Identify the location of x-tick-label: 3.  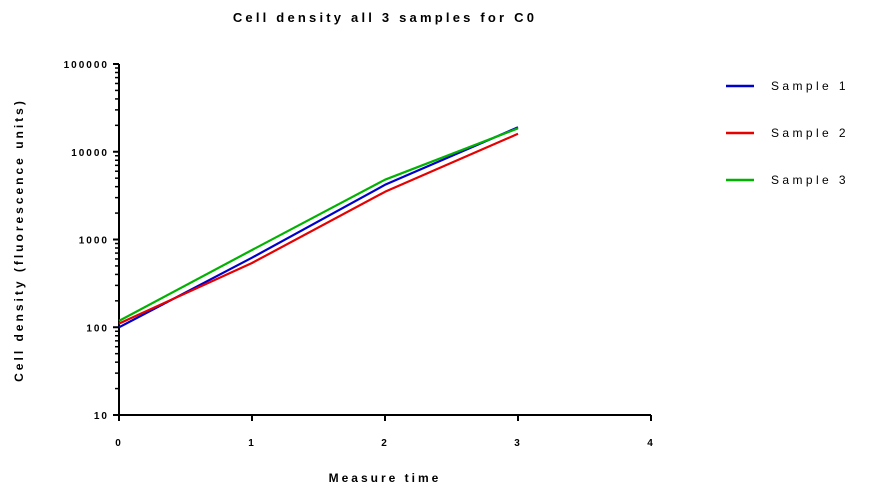
(518, 443).